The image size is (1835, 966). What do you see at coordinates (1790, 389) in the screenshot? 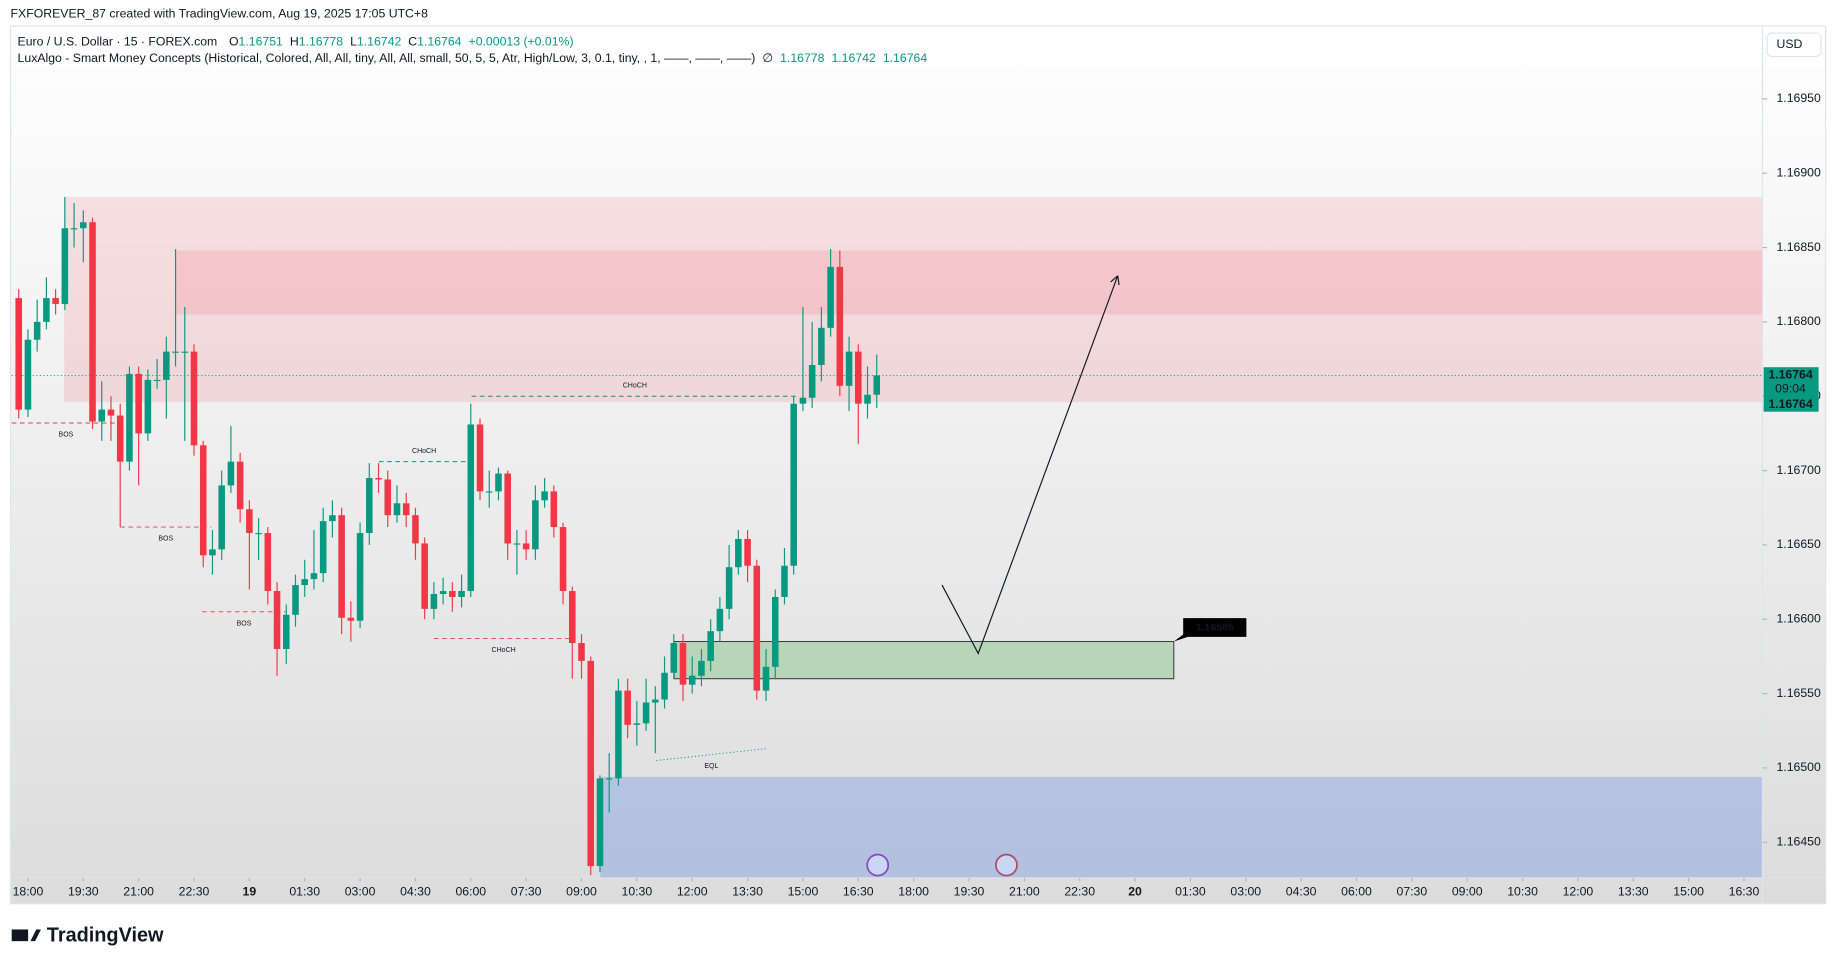
I see `countdown-label: 09:04` at bounding box center [1790, 389].